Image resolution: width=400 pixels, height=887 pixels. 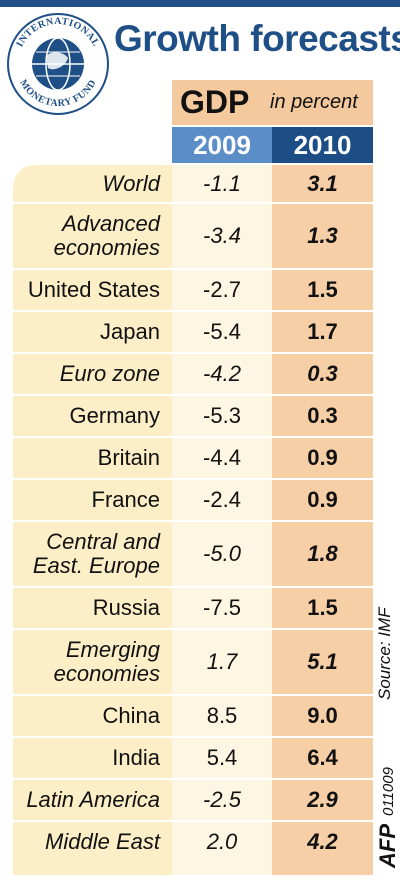 What do you see at coordinates (193, 800) in the screenshot?
I see `table-row: Latin America -2.5 2.9` at bounding box center [193, 800].